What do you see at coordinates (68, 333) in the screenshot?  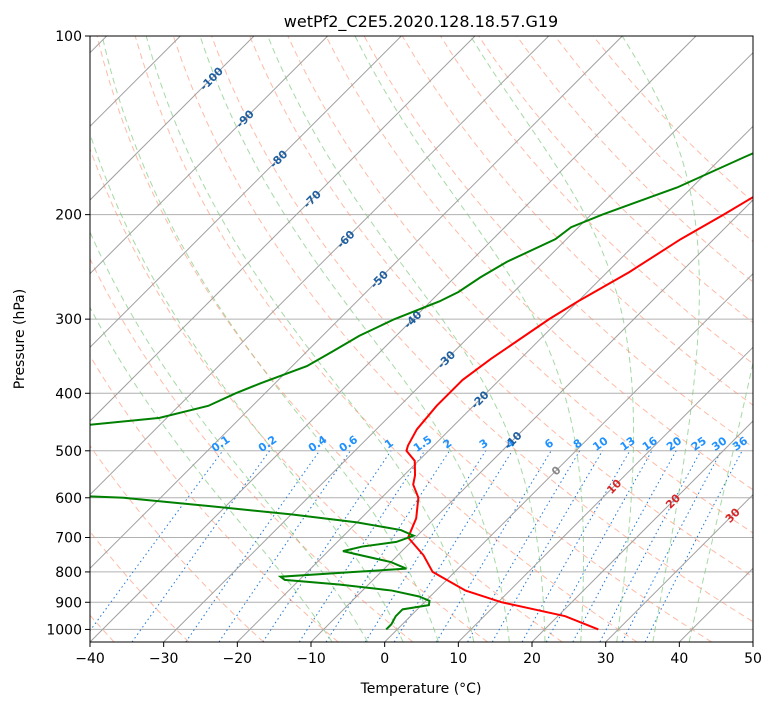 I see `y-axis-ticks: 100 200 300 400 500 600 700 800 900 1000` at bounding box center [68, 333].